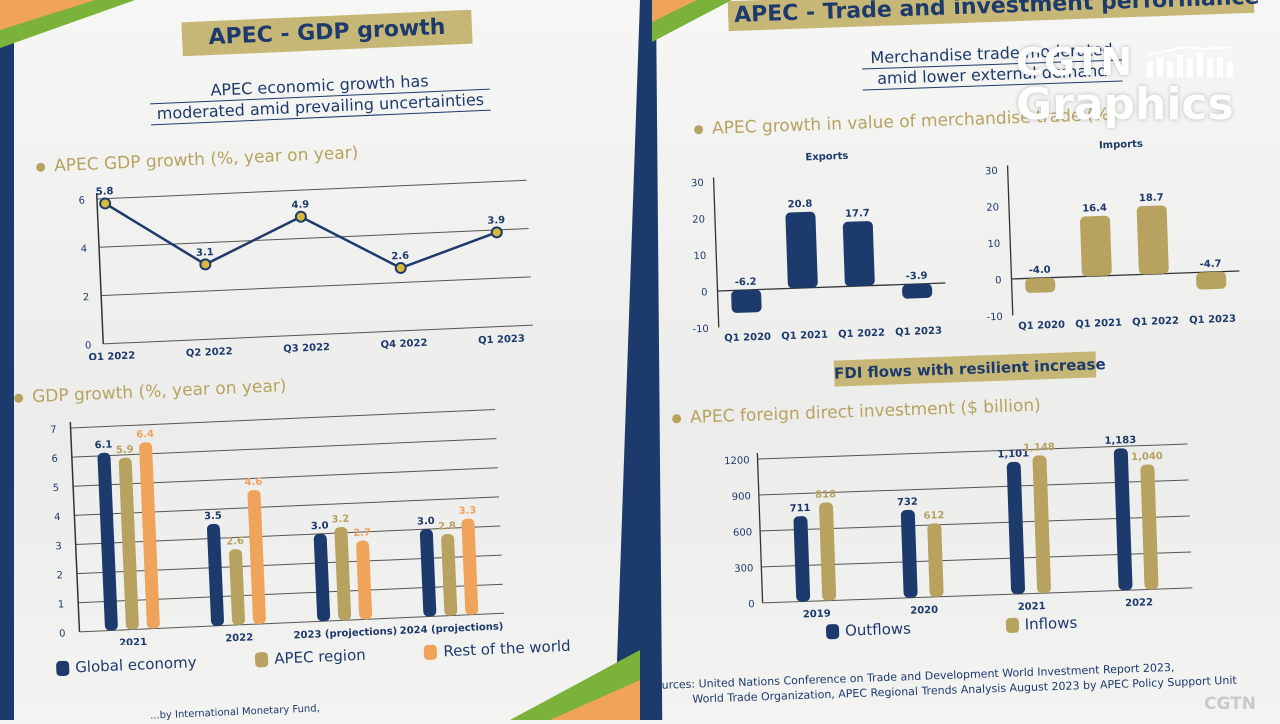 This screenshot has width=1280, height=724. What do you see at coordinates (1120, 441) in the screenshot?
I see `data-label: 1,183` at bounding box center [1120, 441].